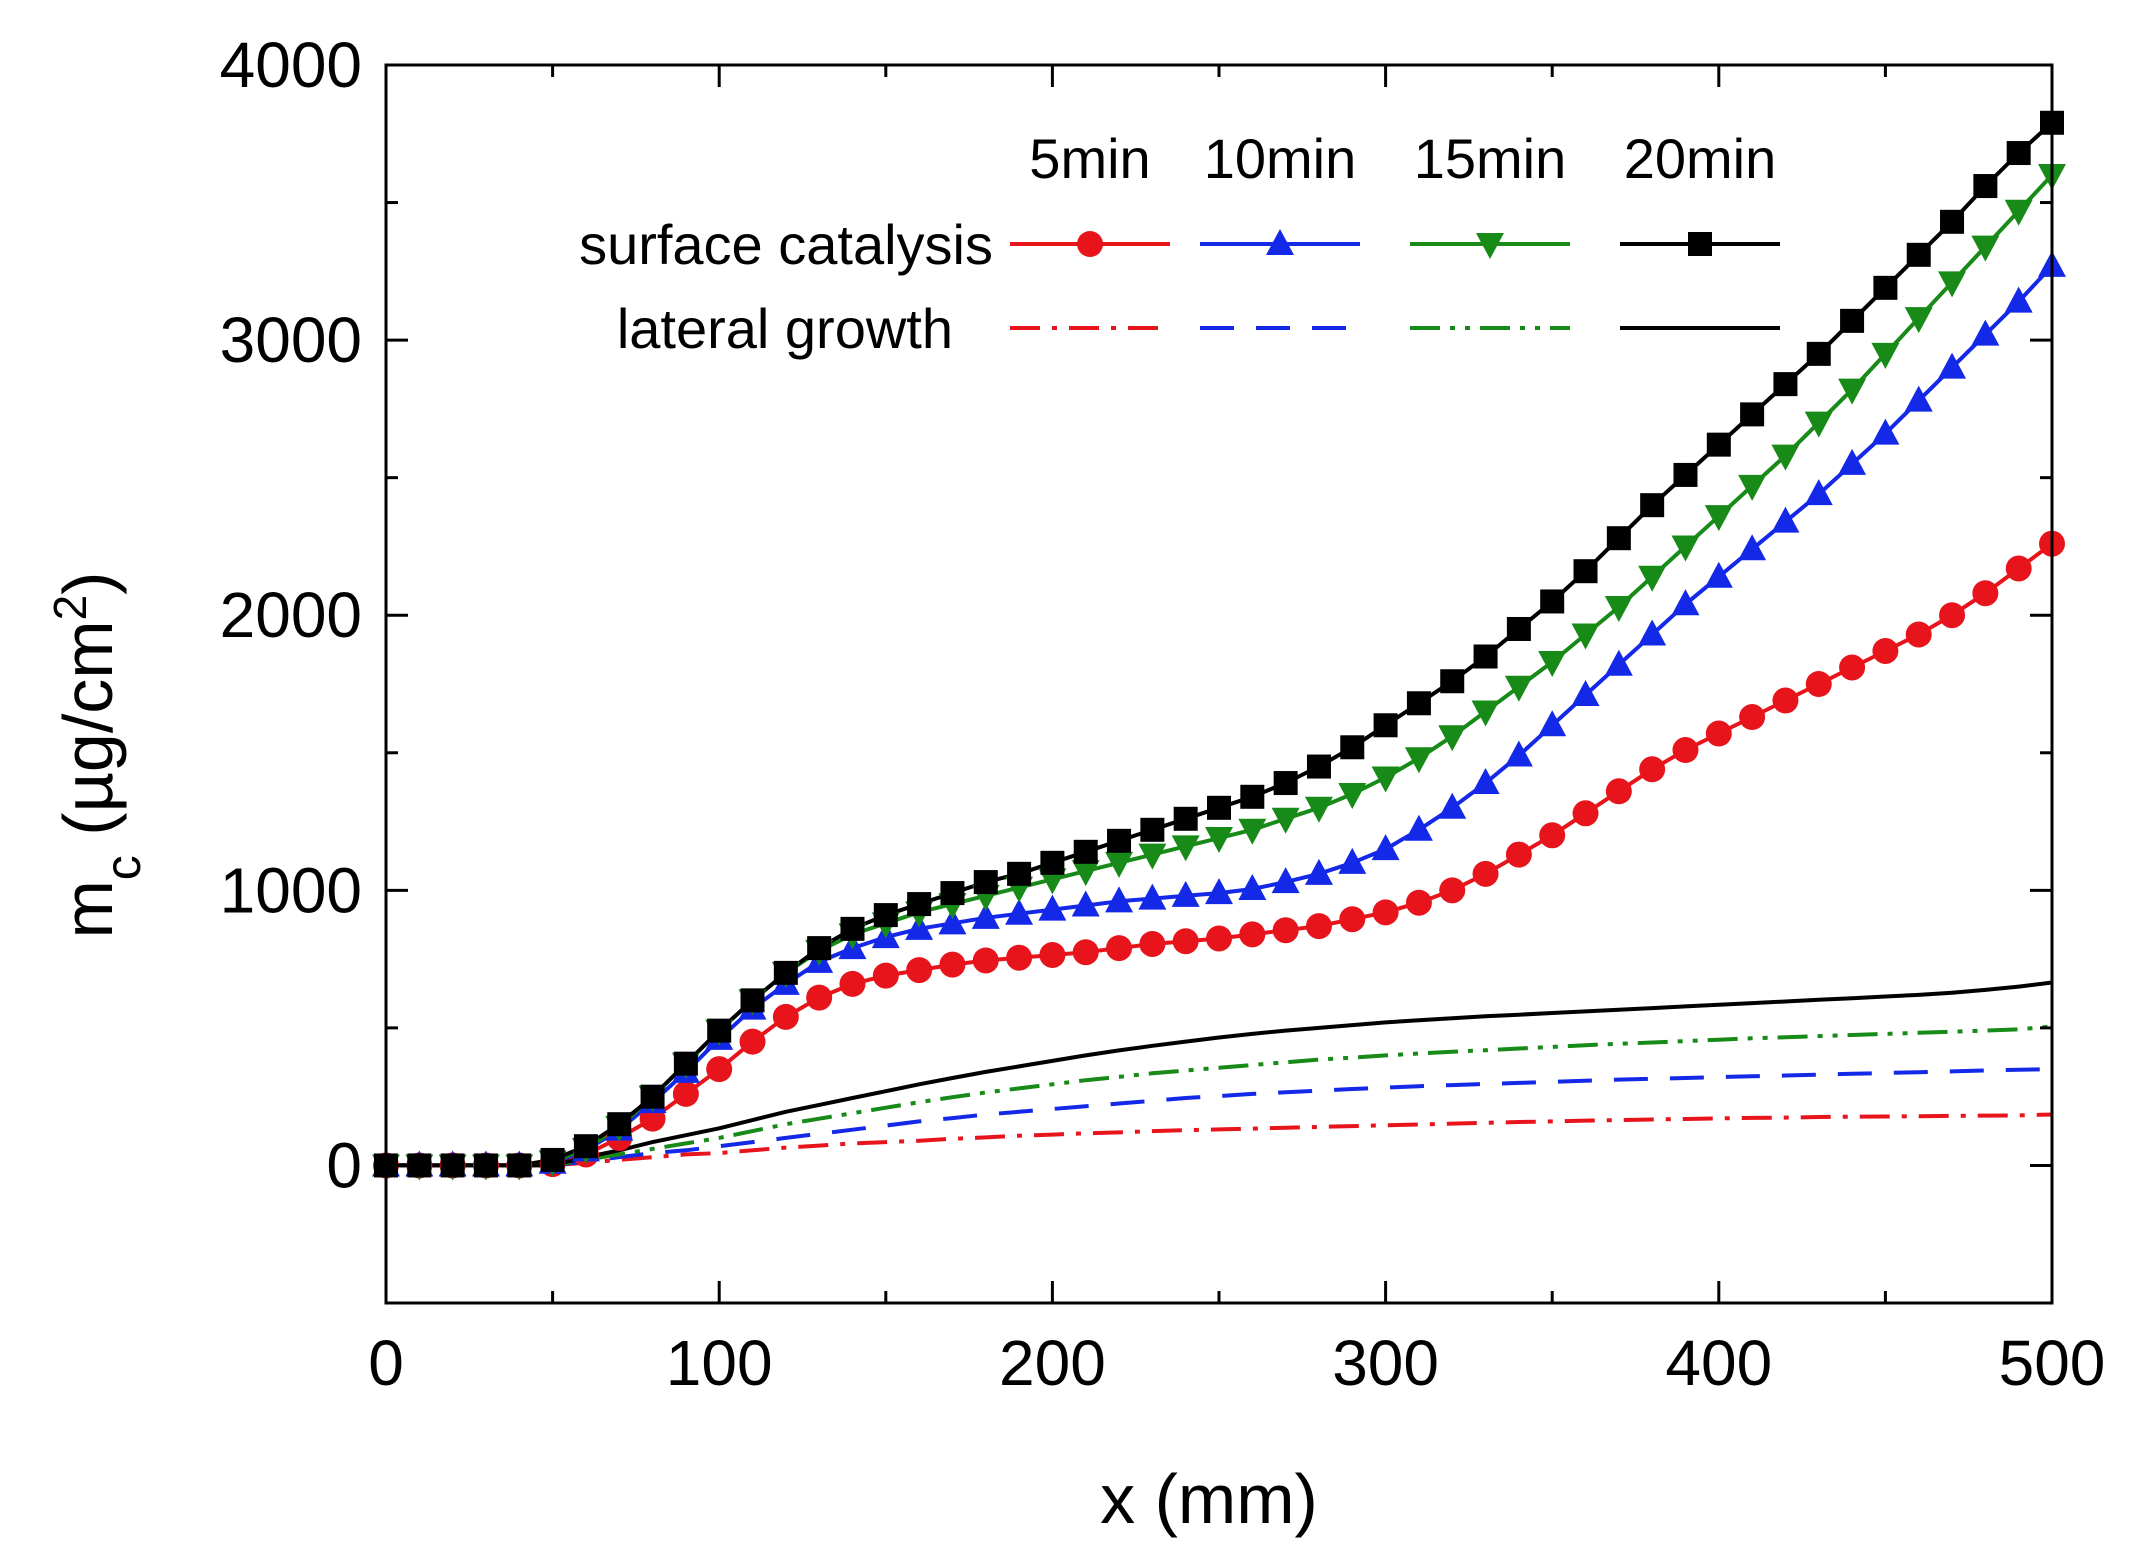 The width and height of the screenshot is (2130, 1567). What do you see at coordinates (785, 328) in the screenshot?
I see `legend-row-label-1: lateral growth` at bounding box center [785, 328].